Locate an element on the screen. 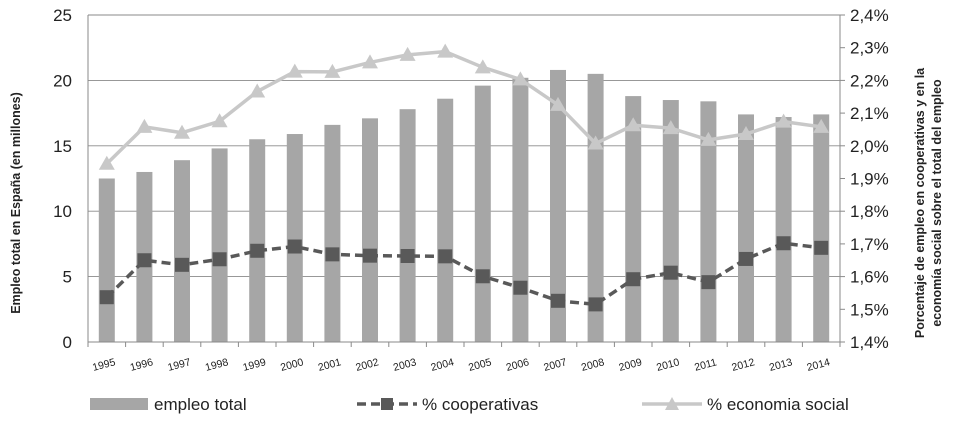  point-cooperativas-2011 is located at coordinates (708, 282).